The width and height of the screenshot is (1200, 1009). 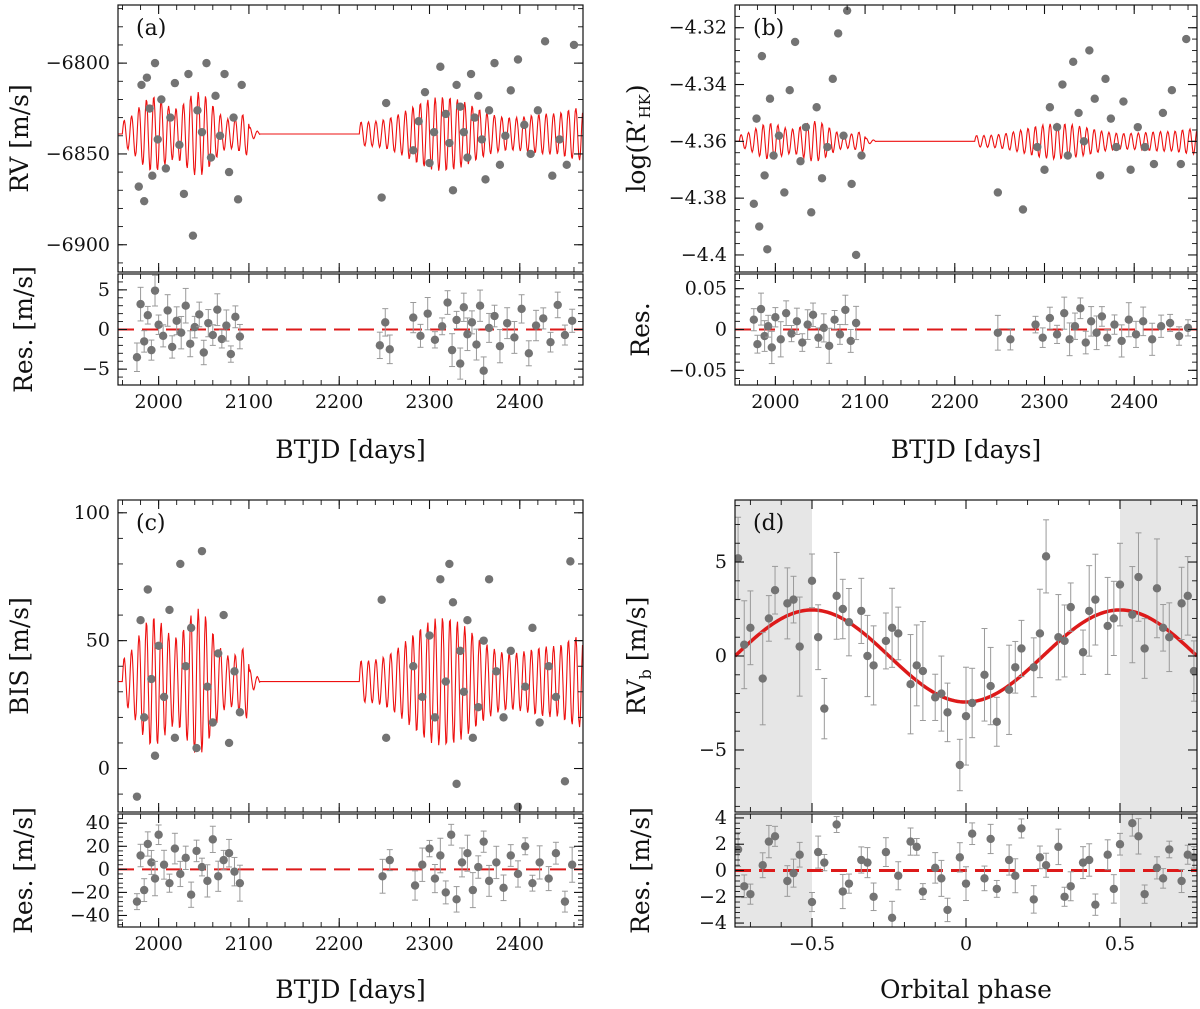 I want to click on y-tick-label: 5, so click(x=104, y=290).